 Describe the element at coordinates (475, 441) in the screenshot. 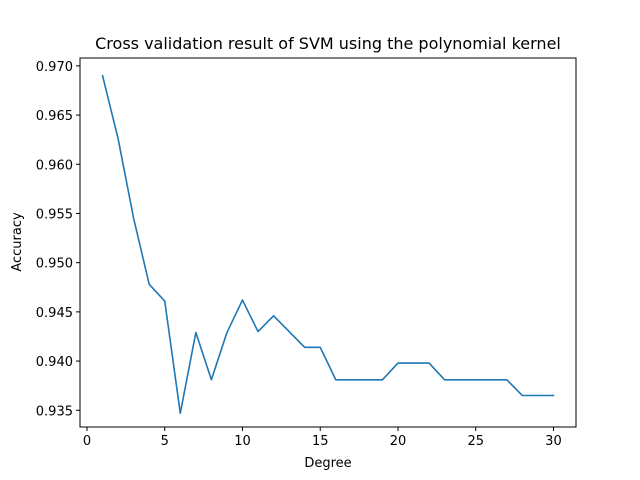

I see `x-tick-label: 25` at that location.